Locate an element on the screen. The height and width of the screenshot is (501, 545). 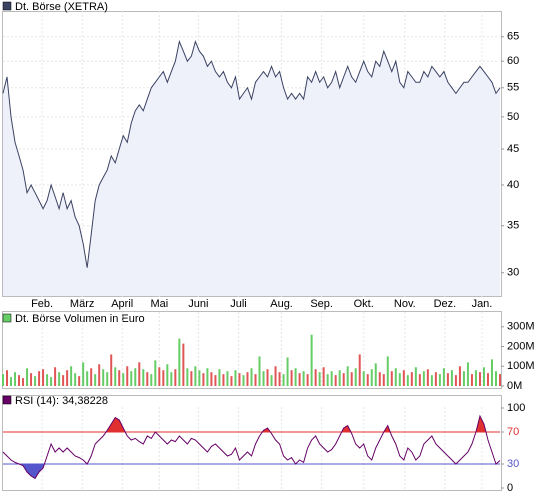
y-tick-label: 200M is located at coordinates (521, 346).